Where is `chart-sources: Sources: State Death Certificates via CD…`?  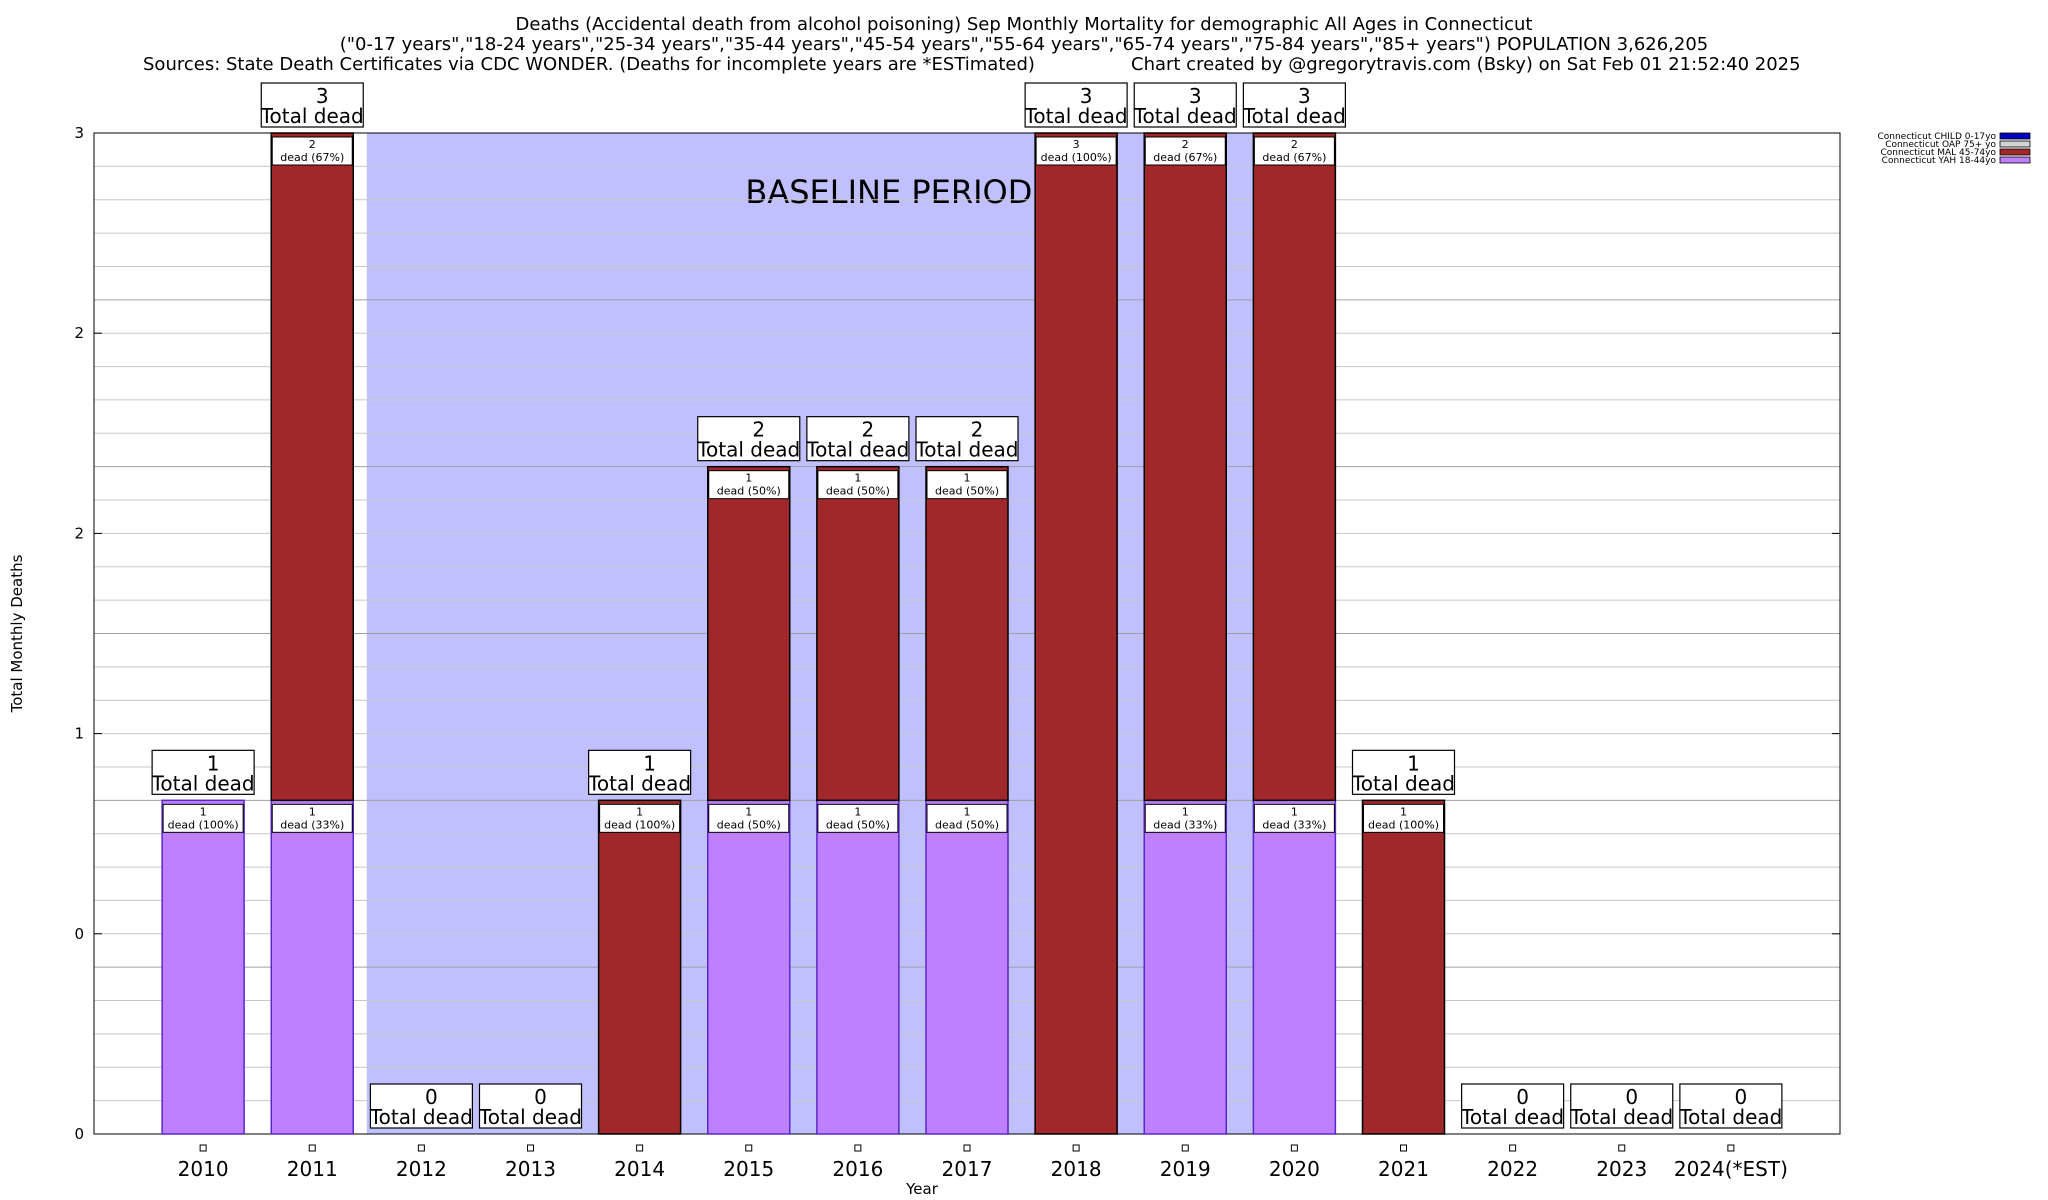 chart-sources: Sources: State Death Certificates via CD… is located at coordinates (589, 64).